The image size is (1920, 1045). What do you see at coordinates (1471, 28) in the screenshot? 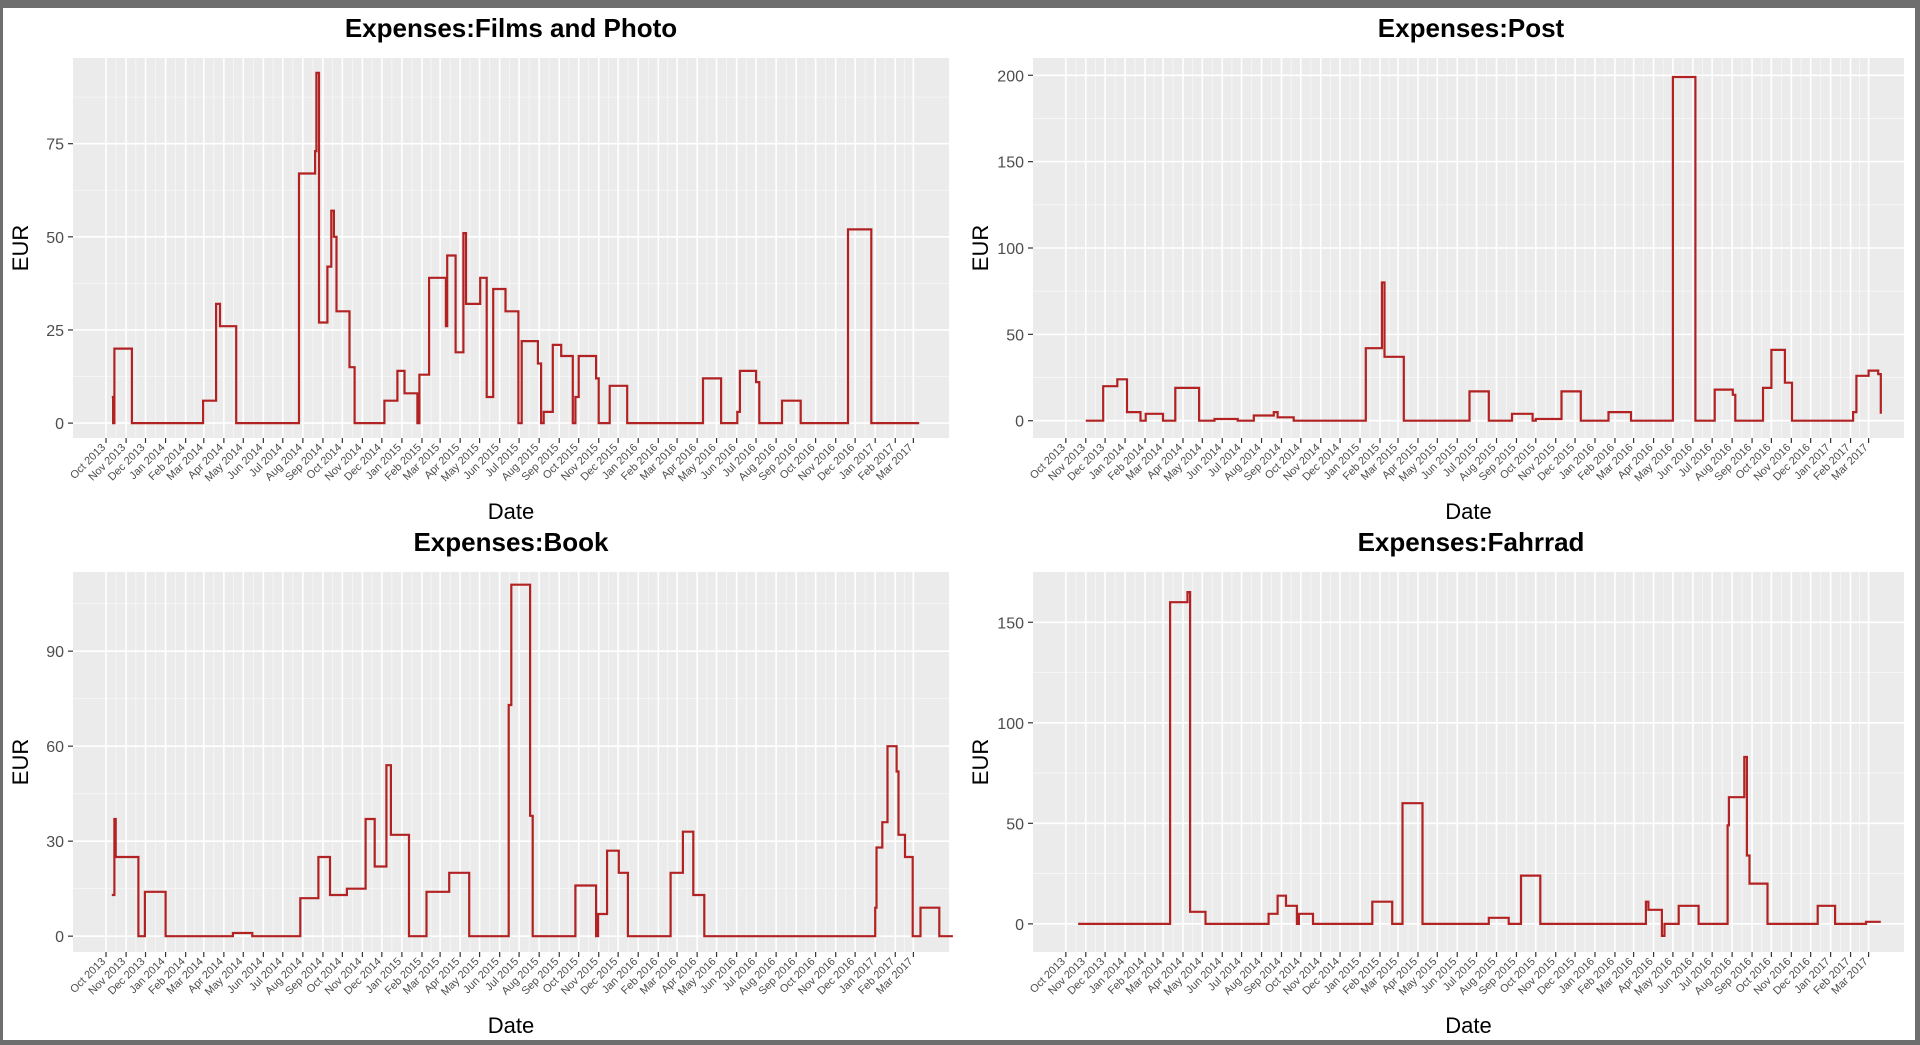
I see `chart-title: Expenses:Post` at bounding box center [1471, 28].